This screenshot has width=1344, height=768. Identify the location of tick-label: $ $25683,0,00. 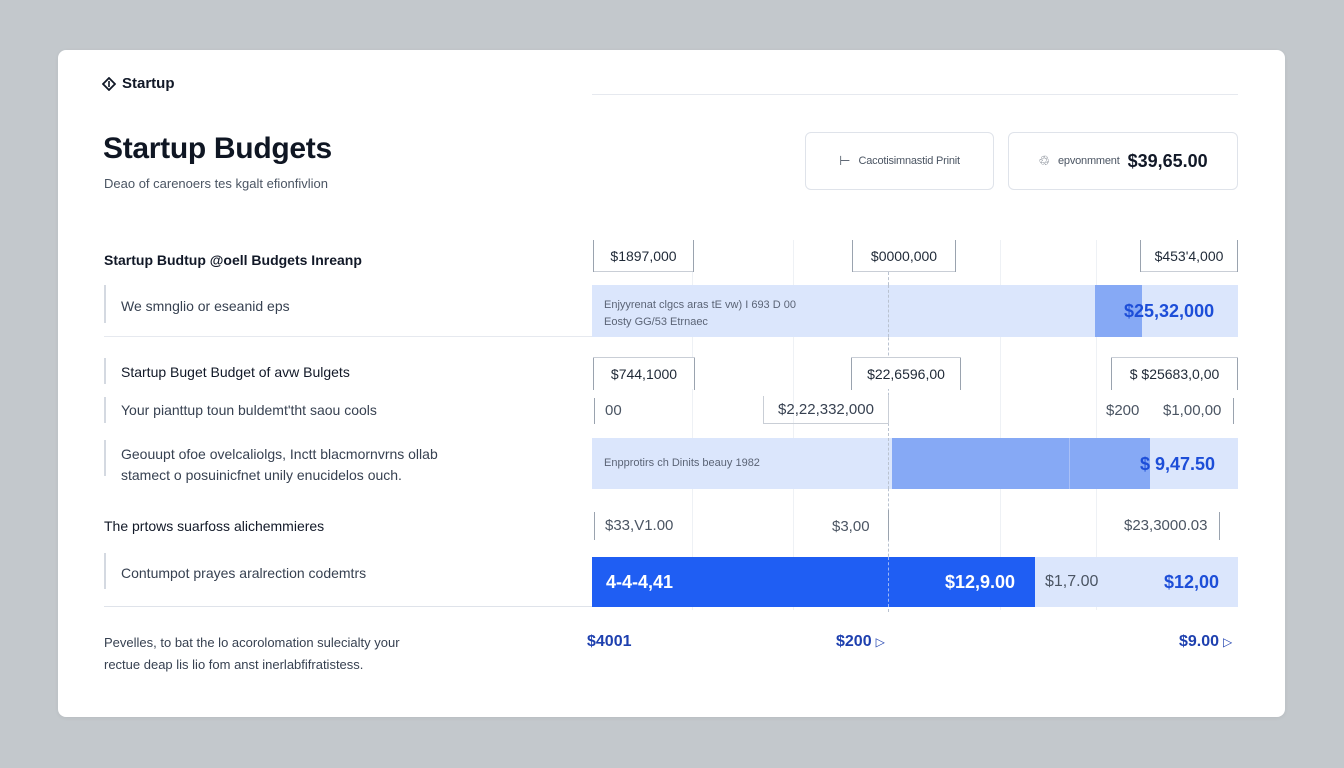
(1174, 373).